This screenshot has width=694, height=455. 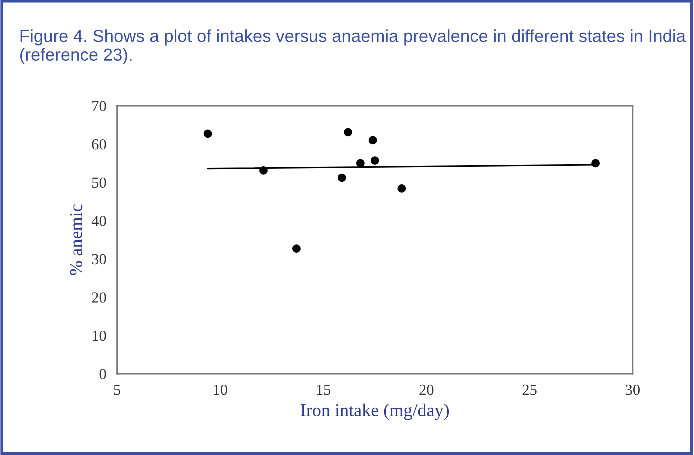 I want to click on x-tick-label: 10, so click(x=221, y=390).